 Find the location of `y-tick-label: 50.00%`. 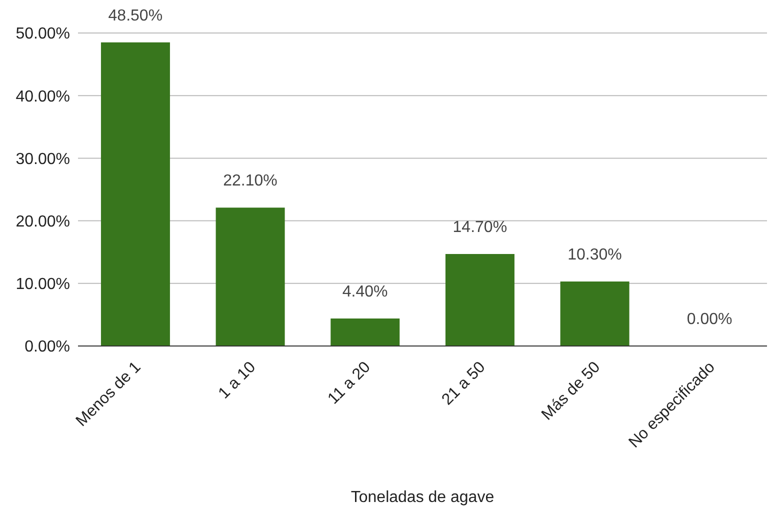

y-tick-label: 50.00% is located at coordinates (43, 34).